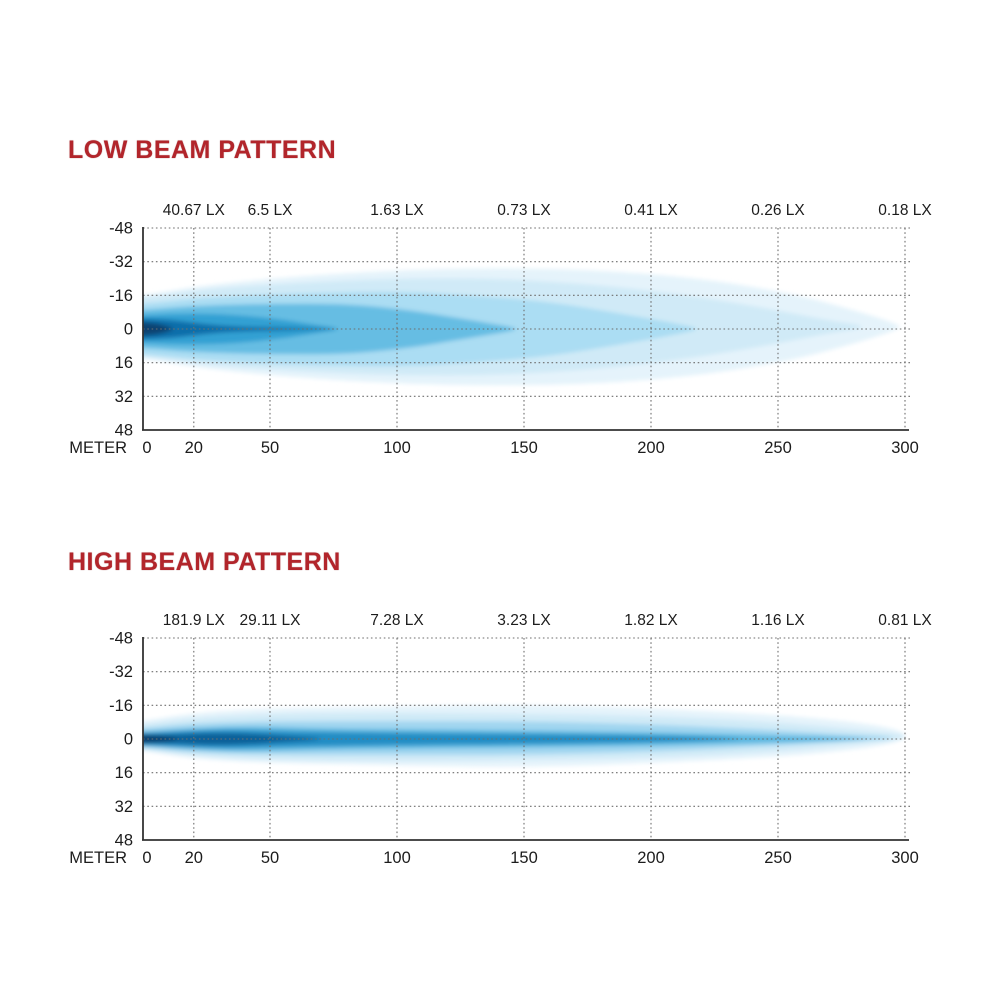 The image size is (1000, 1000). What do you see at coordinates (905, 210) in the screenshot?
I see `lux-label: 0.18 LX` at bounding box center [905, 210].